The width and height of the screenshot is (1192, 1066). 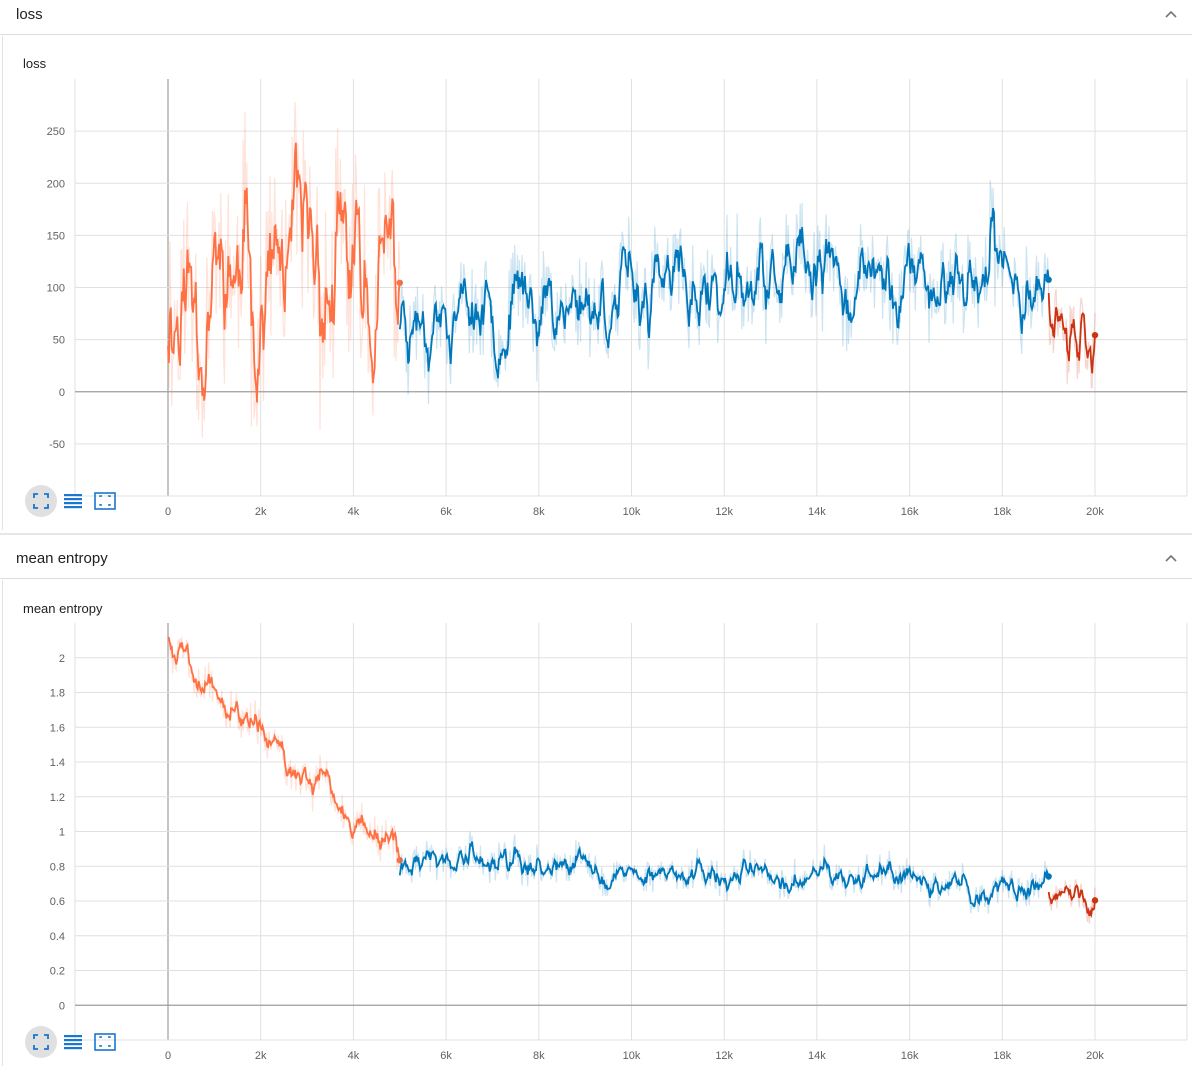 What do you see at coordinates (57, 972) in the screenshot?
I see `y-tick-label: 0.2` at bounding box center [57, 972].